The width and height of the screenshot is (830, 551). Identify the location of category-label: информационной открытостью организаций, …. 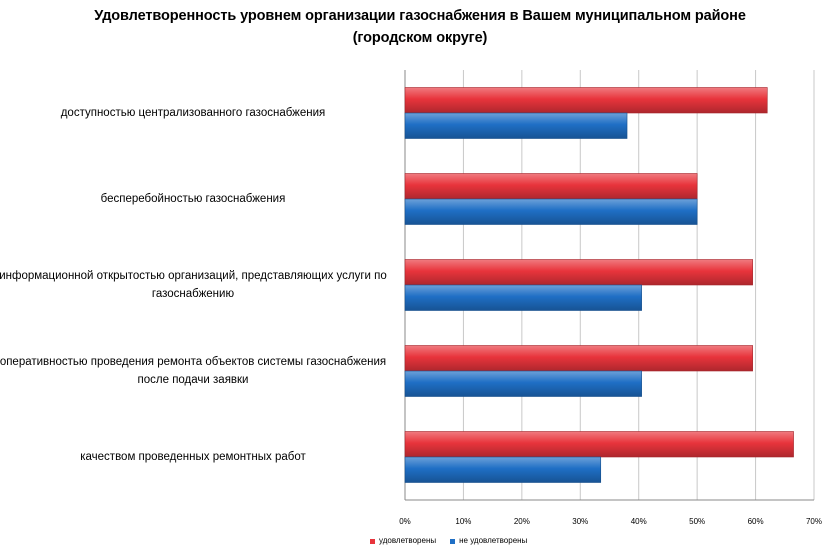
(193, 285).